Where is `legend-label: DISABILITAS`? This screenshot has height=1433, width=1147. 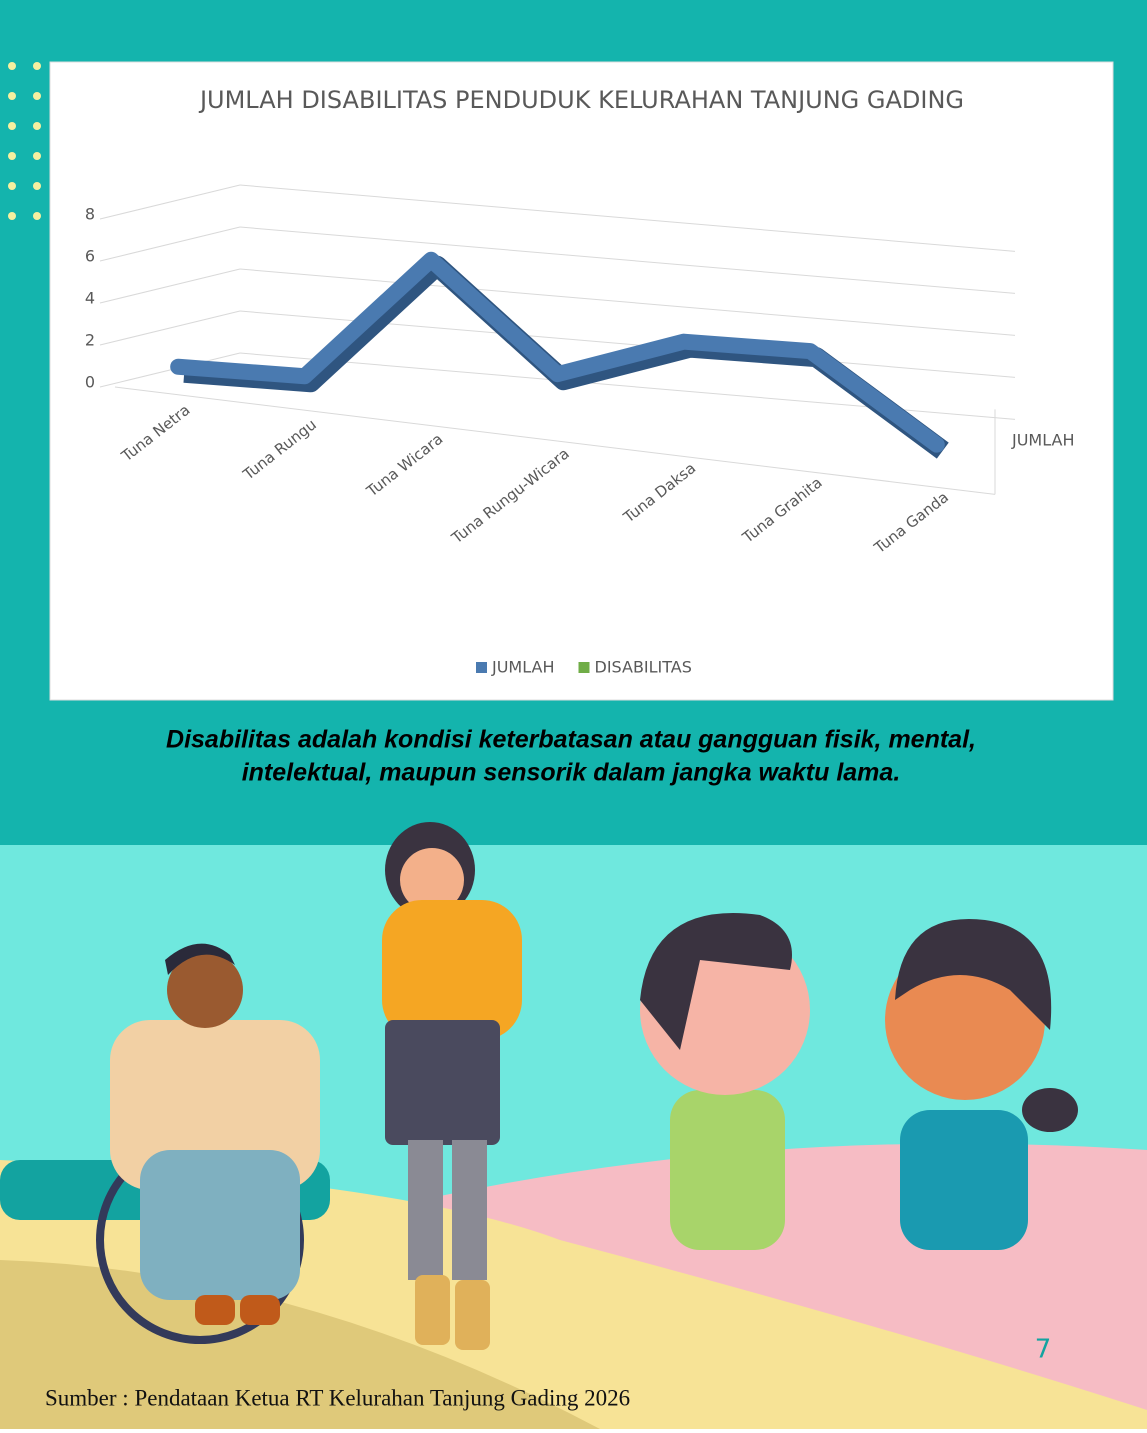
legend-label: DISABILITAS is located at coordinates (643, 667).